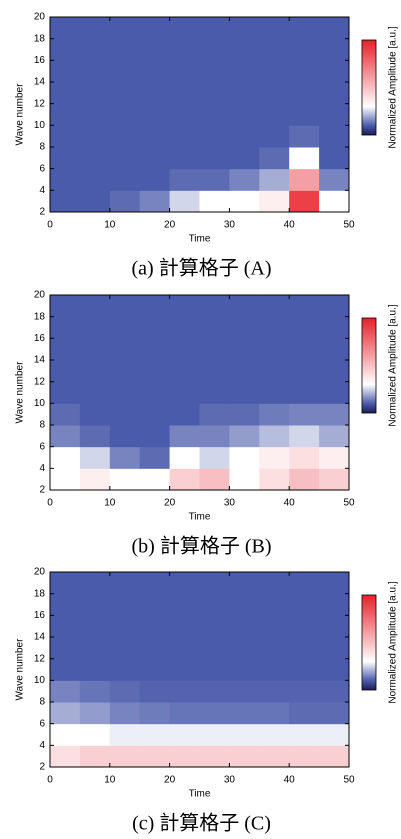 The image size is (401, 839). Describe the element at coordinates (42, 702) in the screenshot. I see `y-tick-label: 8` at that location.